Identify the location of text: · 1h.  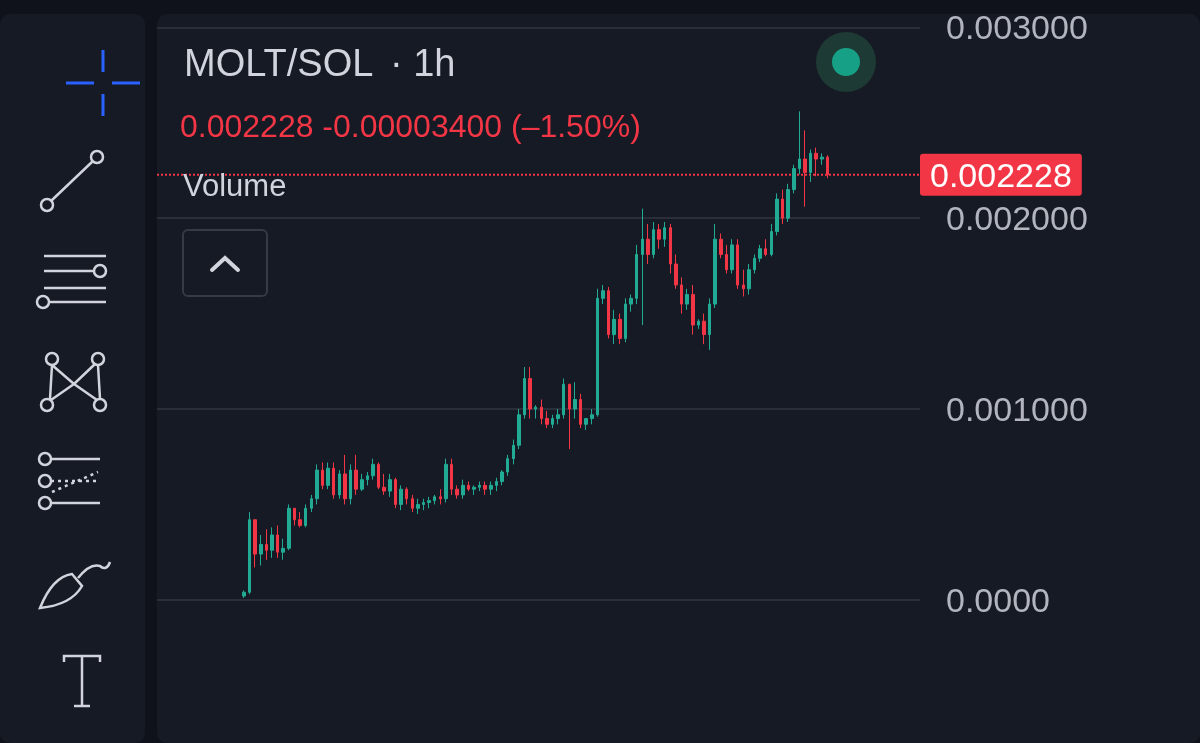
(423, 63).